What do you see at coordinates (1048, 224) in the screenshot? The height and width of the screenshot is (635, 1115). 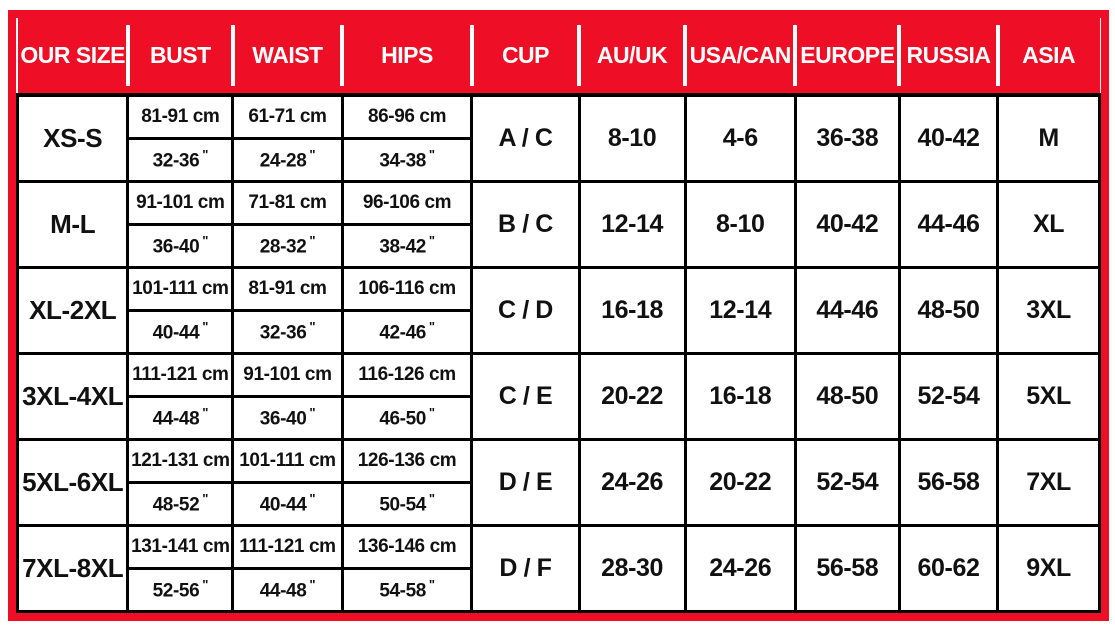 I see `asia-cell: XL` at bounding box center [1048, 224].